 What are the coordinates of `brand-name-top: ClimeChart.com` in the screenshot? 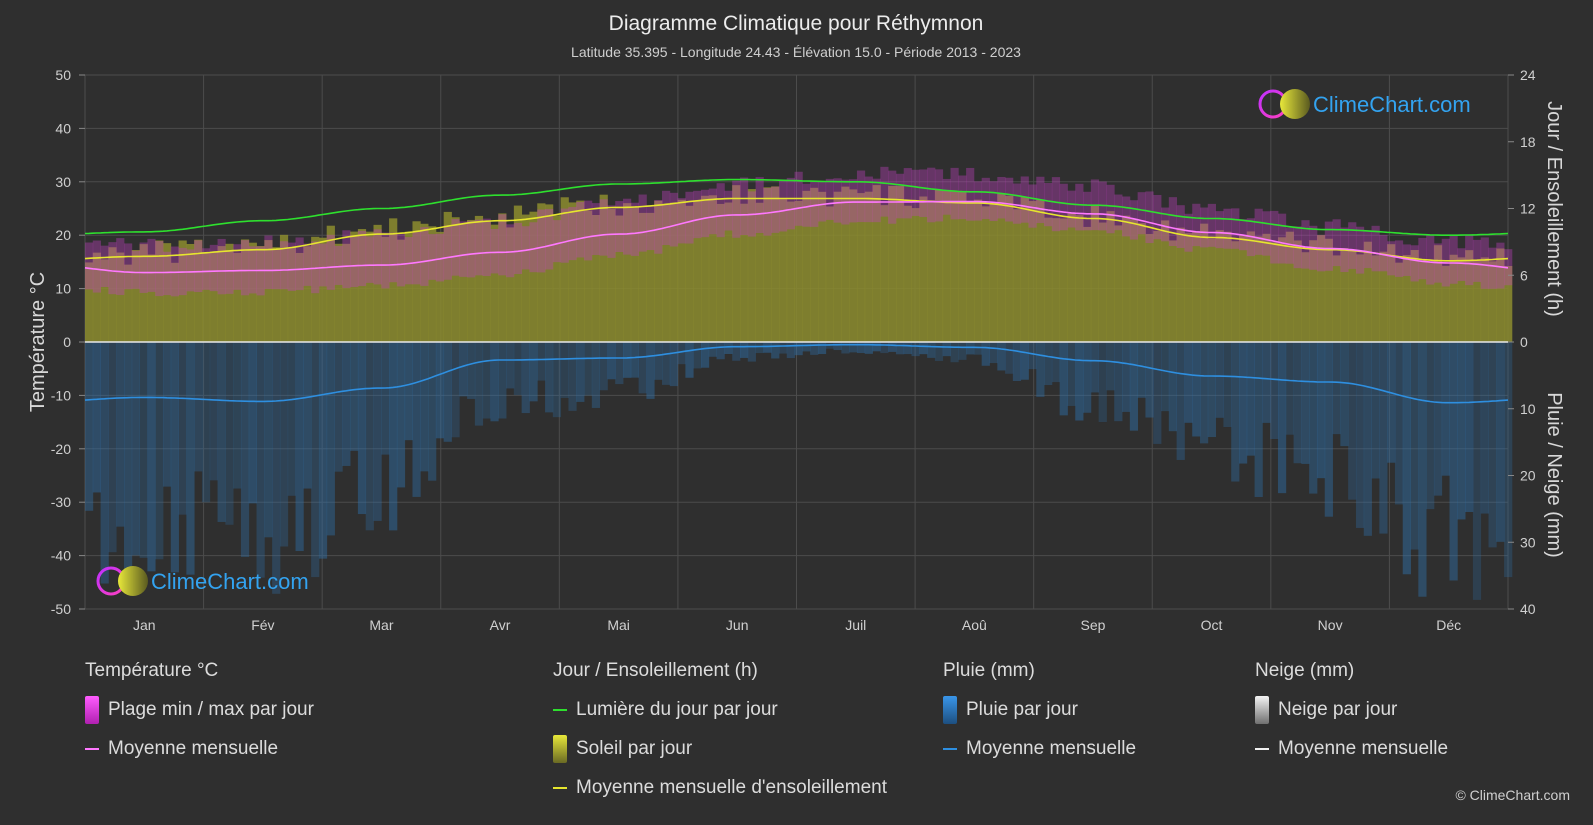 It's located at (1392, 104).